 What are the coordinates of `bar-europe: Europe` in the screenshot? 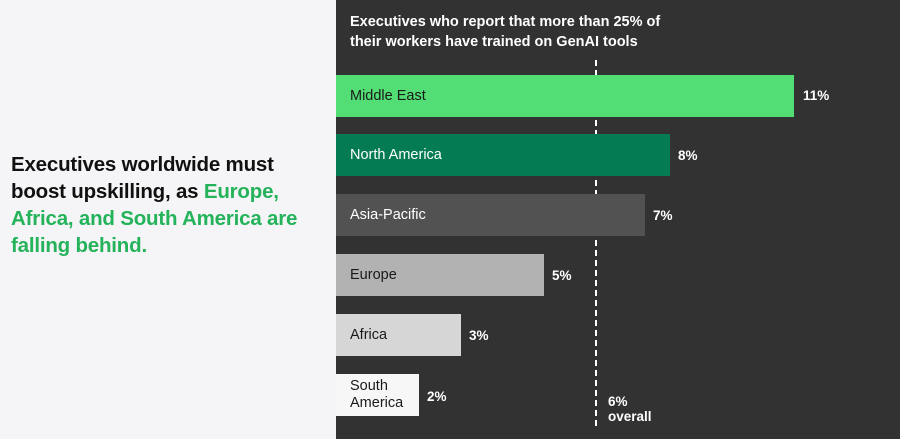 It's located at (440, 275).